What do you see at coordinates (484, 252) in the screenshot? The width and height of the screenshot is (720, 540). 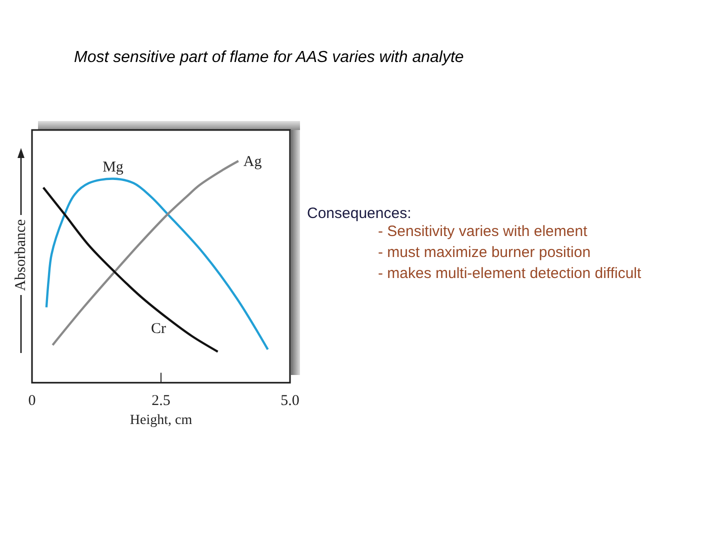 I see `text: - must maximize burner position` at bounding box center [484, 252].